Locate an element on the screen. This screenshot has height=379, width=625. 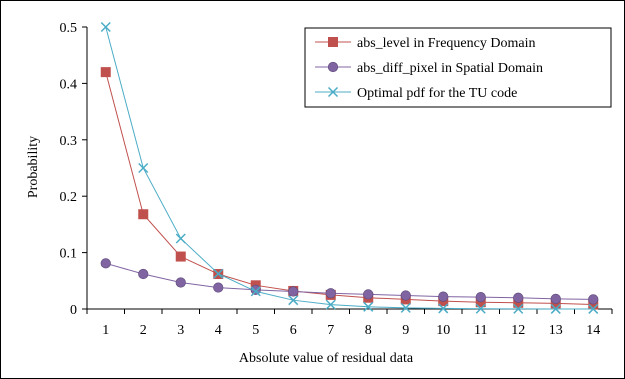
x-tick-label: 3 is located at coordinates (180, 330).